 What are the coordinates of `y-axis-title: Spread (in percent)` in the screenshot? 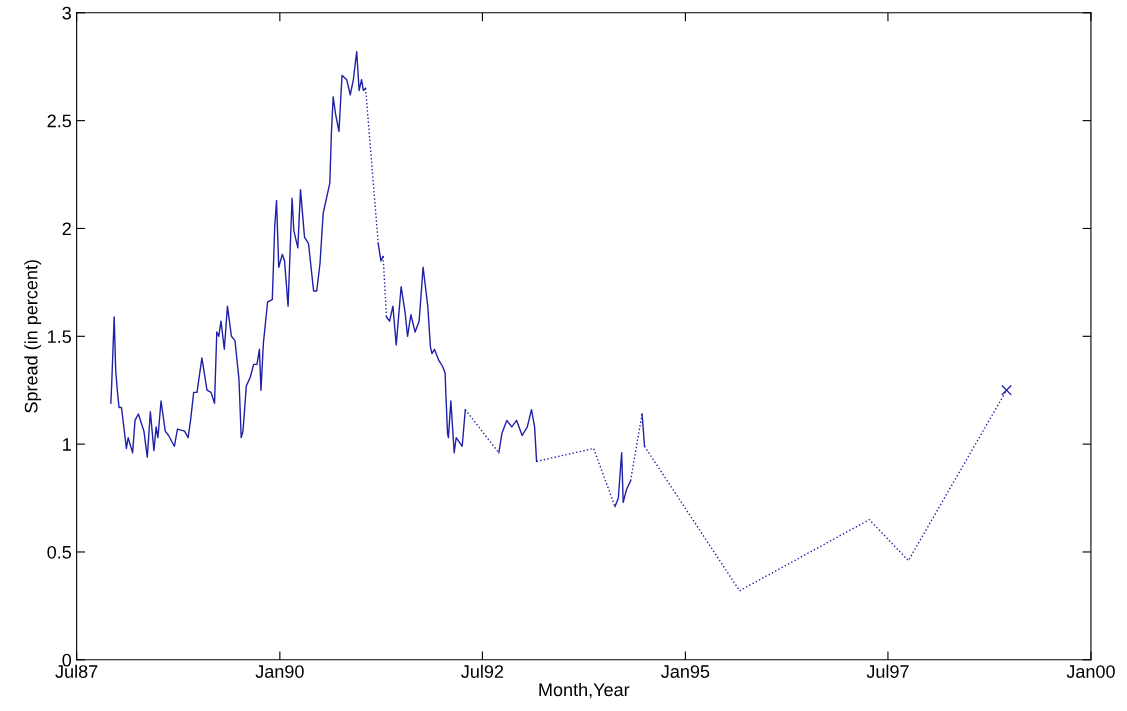 It's located at (33, 336).